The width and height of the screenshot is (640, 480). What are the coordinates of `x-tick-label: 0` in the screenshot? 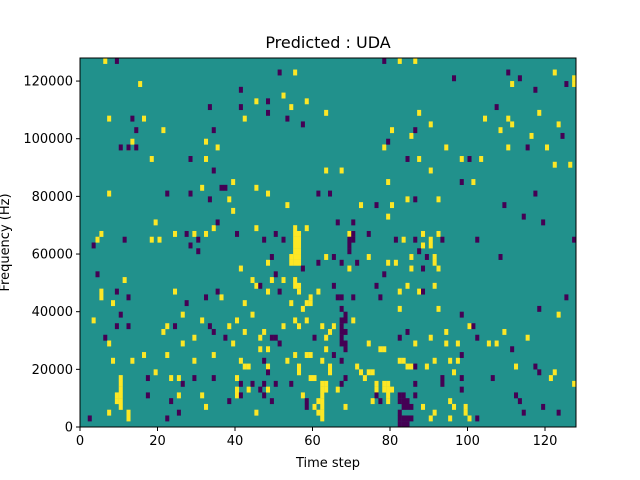 It's located at (80, 441).